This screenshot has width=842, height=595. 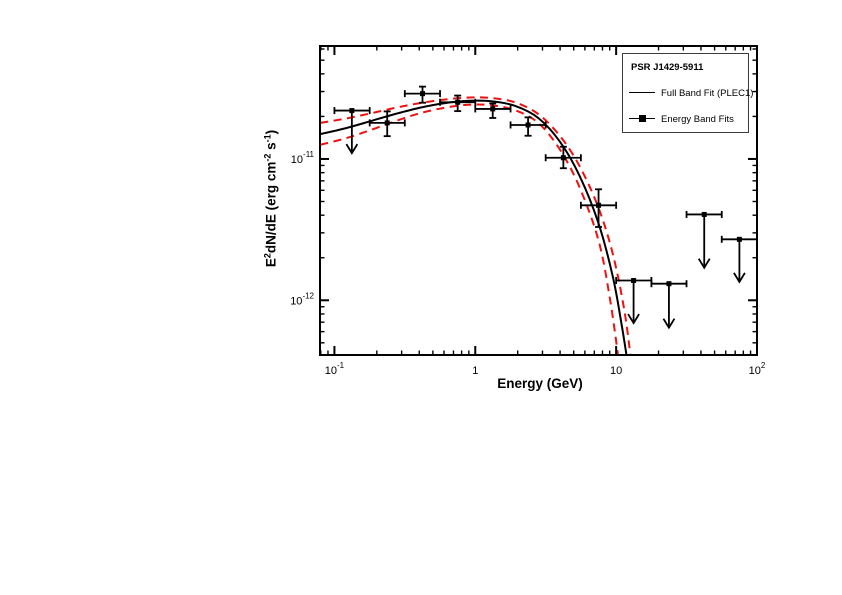 I want to click on legend-title: PSR J1429-5911, so click(x=667, y=67).